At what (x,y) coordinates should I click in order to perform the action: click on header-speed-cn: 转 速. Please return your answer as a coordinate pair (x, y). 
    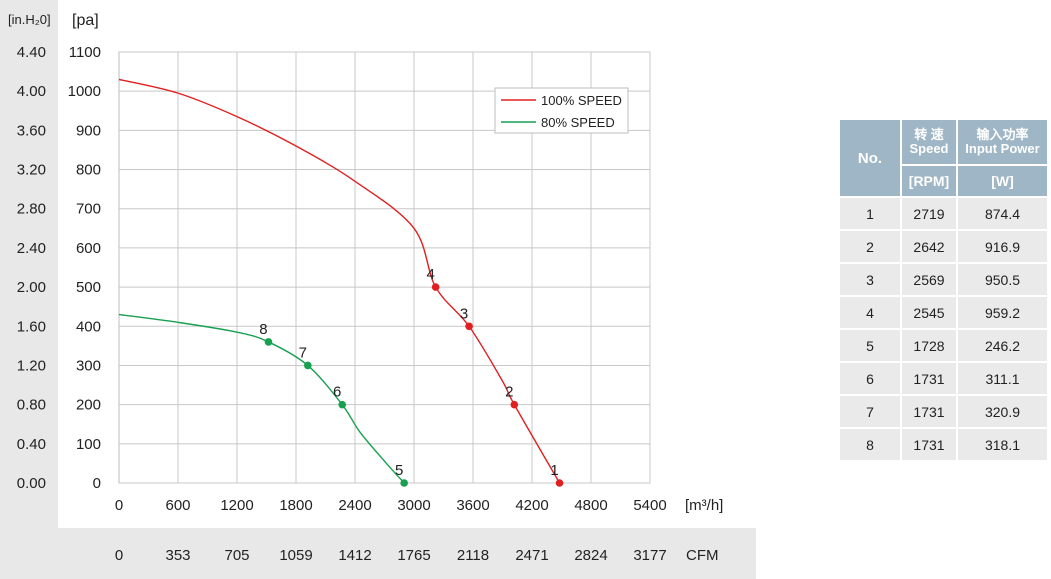
    Looking at the image, I should click on (929, 134).